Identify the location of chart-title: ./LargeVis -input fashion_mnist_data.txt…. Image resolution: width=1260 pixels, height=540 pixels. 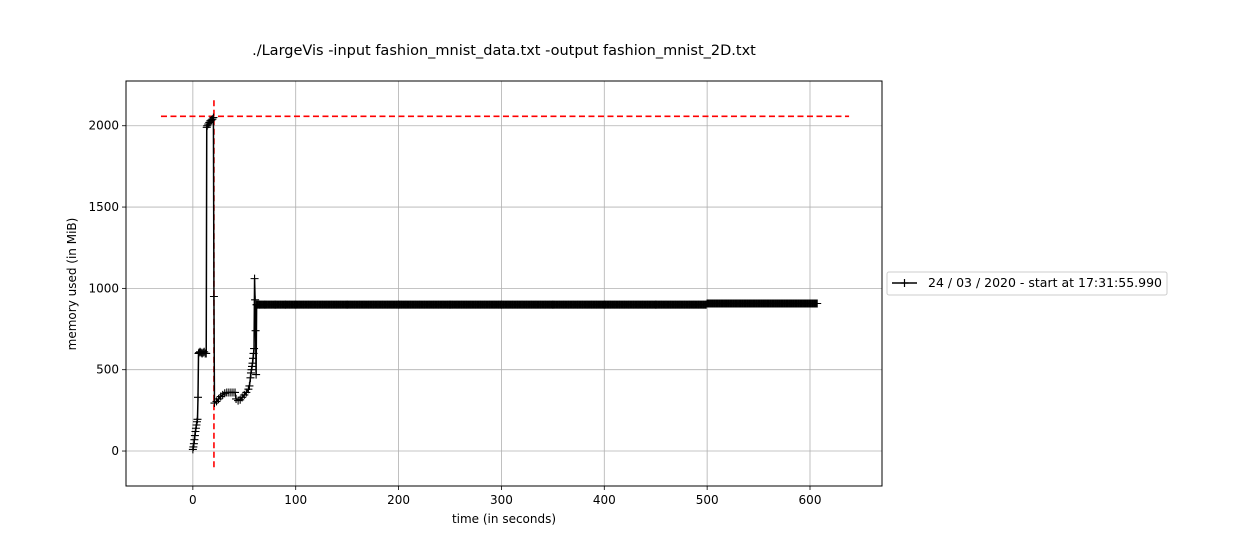
(504, 51).